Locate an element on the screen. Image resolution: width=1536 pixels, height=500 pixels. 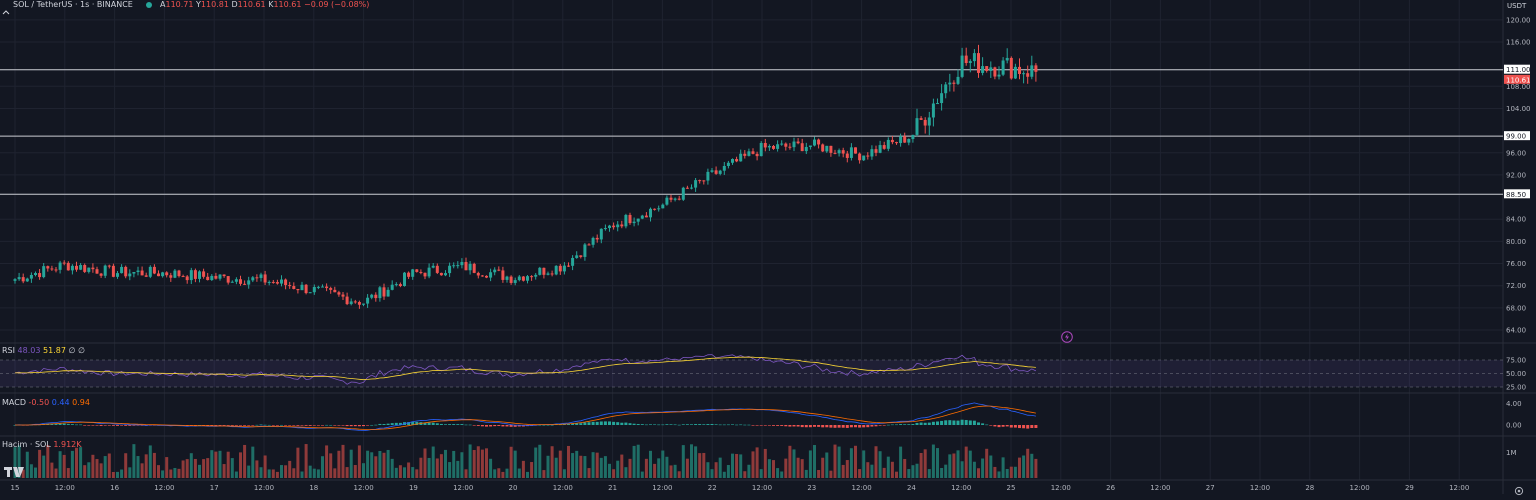
change-value: −0.09 (−0.08%) is located at coordinates (336, 4).